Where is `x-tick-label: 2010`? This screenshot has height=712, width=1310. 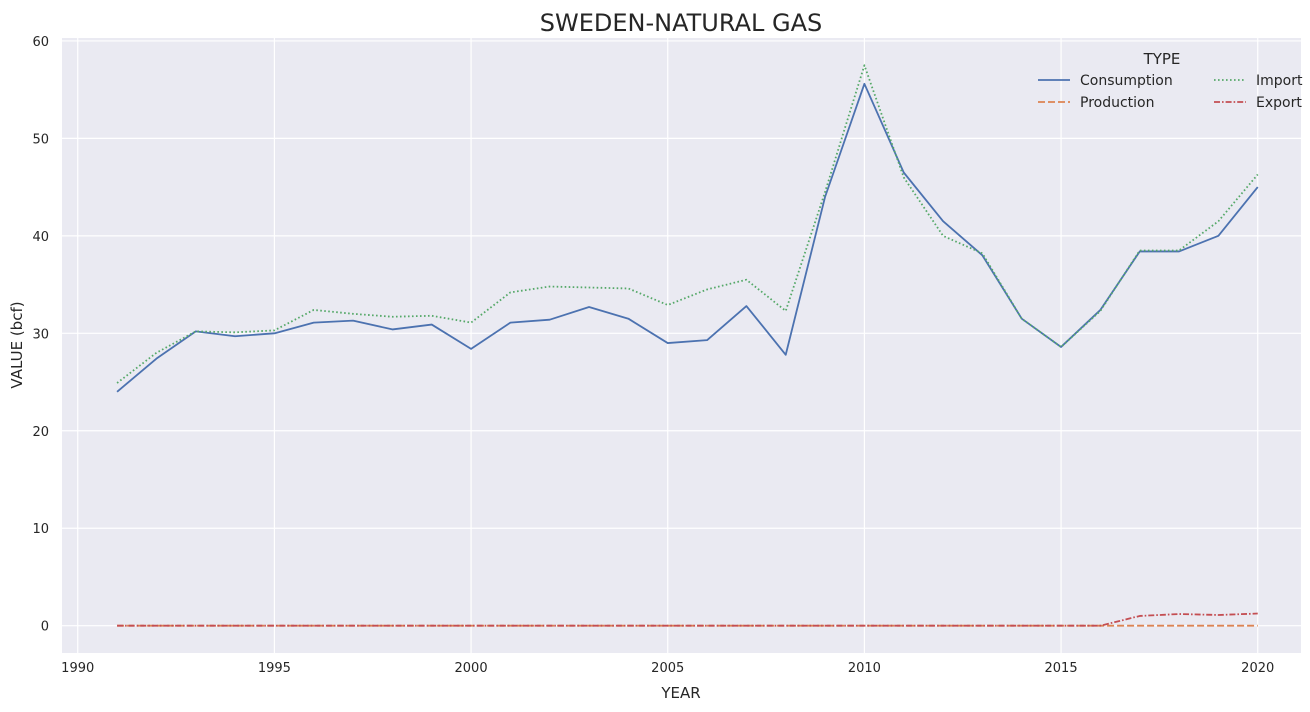 x-tick-label: 2010 is located at coordinates (864, 668).